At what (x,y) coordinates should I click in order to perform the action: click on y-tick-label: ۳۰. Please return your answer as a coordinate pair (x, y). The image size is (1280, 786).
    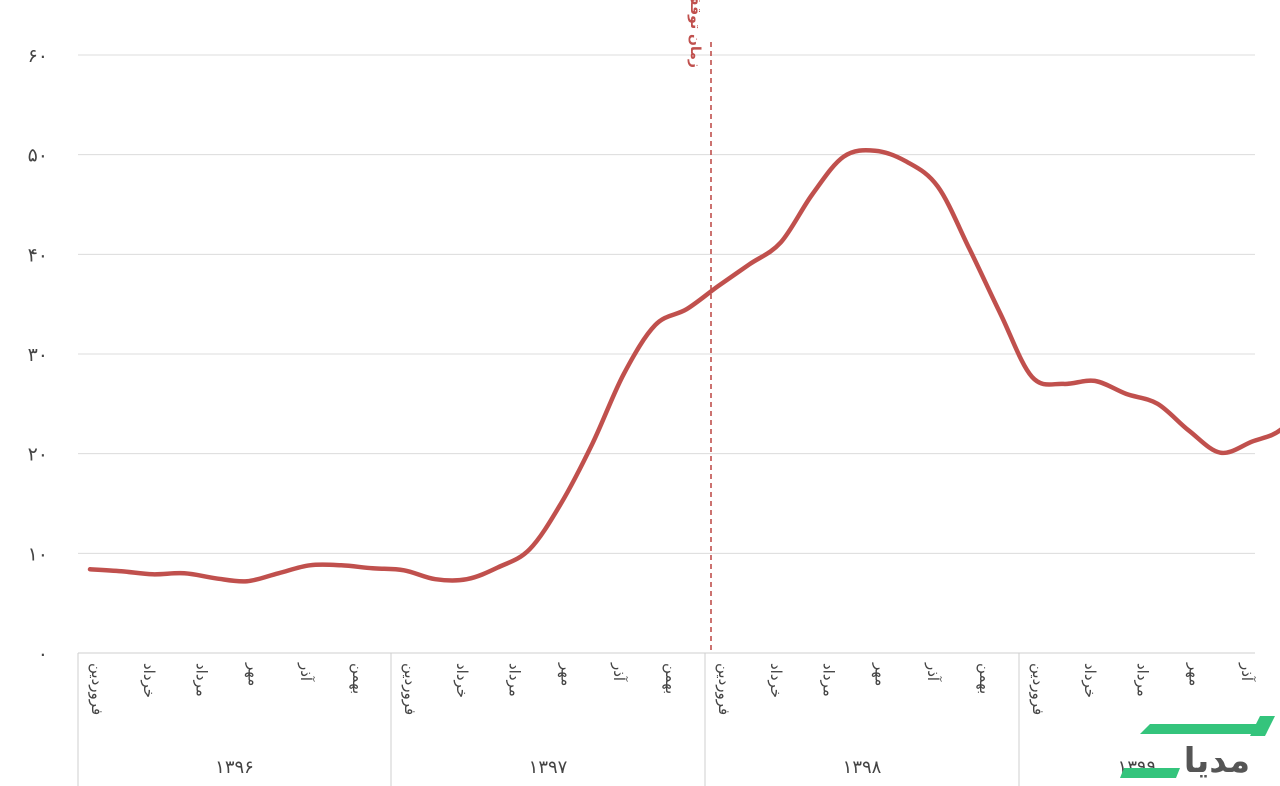
    Looking at the image, I should click on (38, 355).